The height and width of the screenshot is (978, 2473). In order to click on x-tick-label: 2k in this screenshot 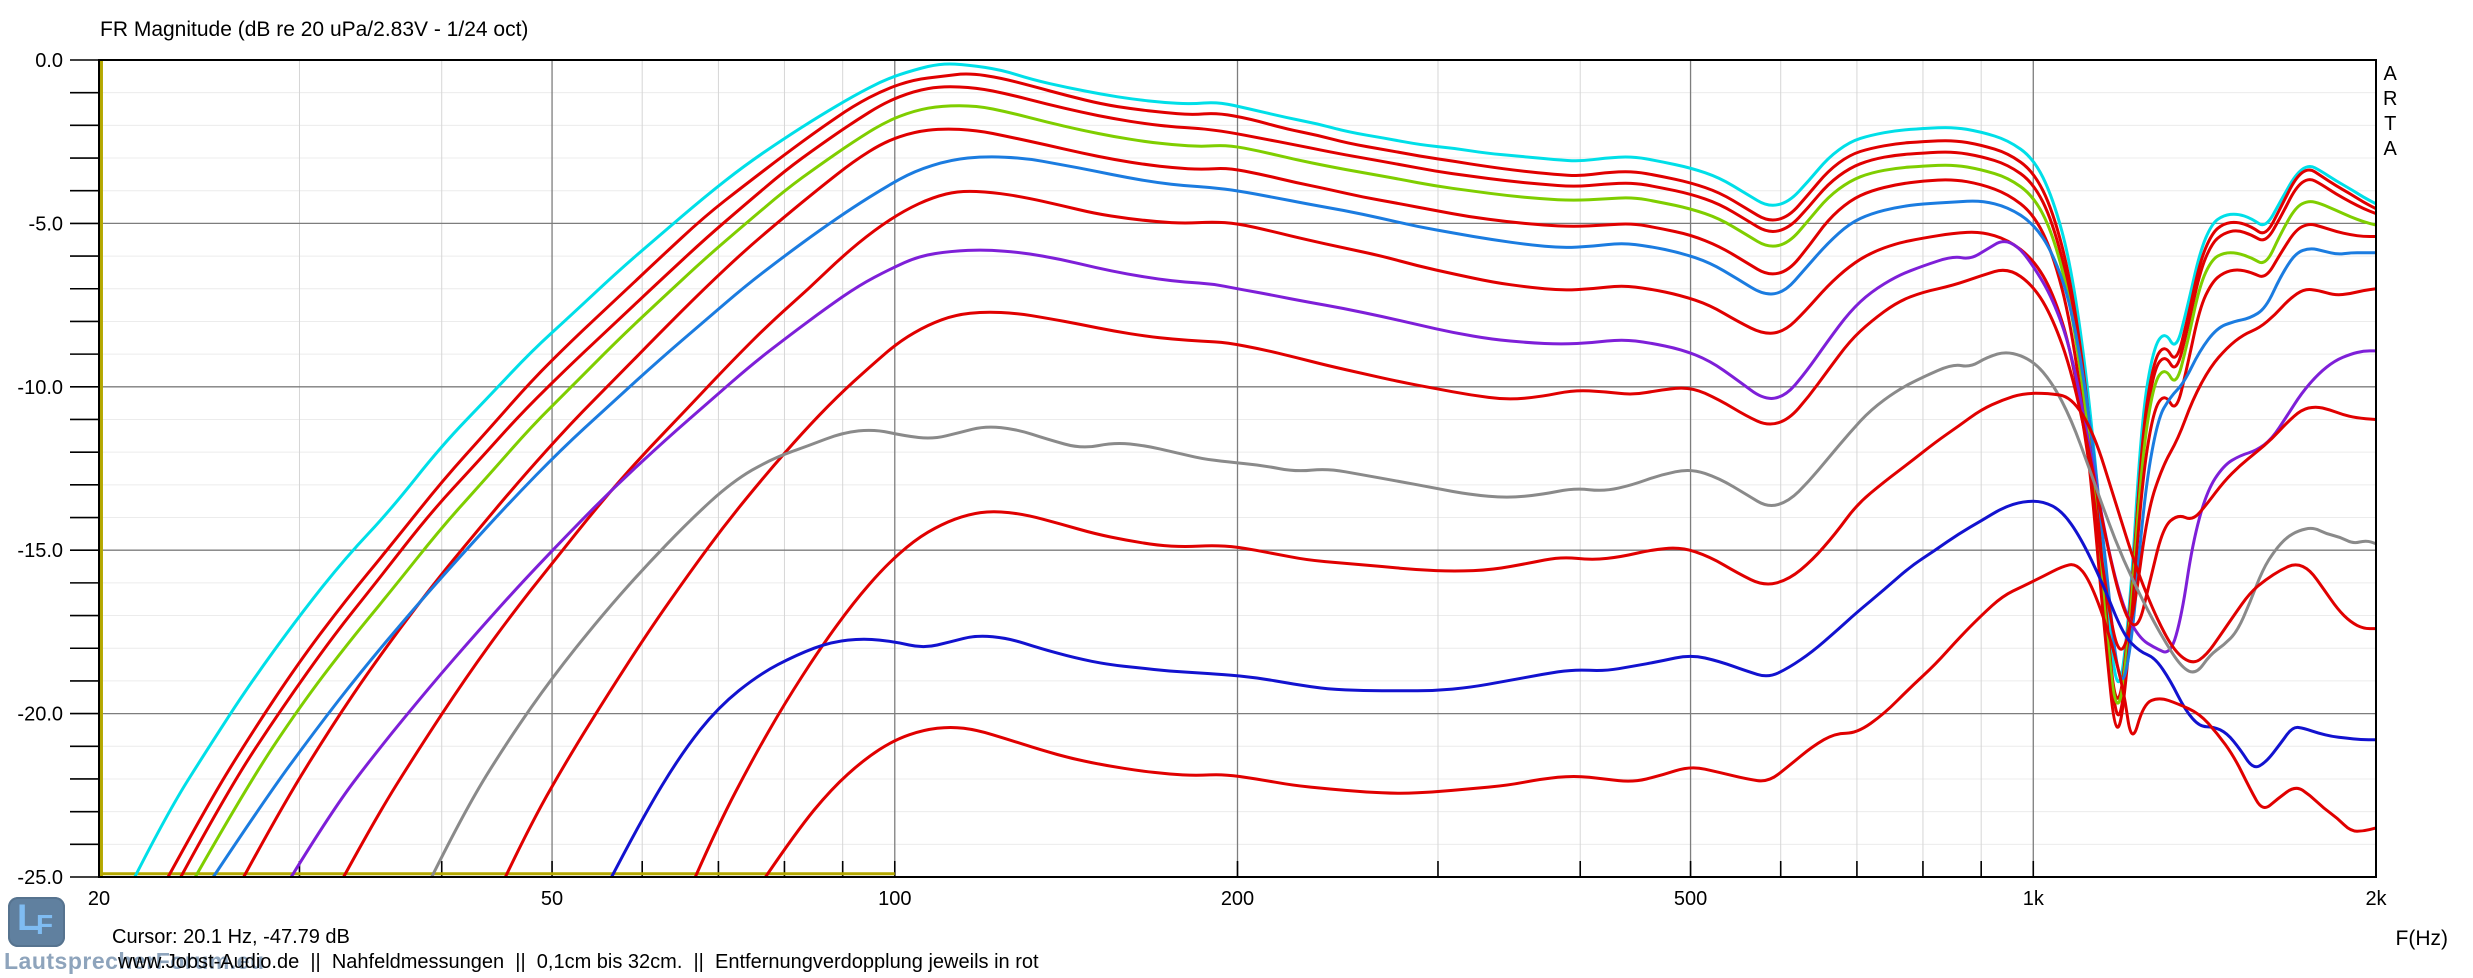, I will do `click(2376, 899)`.